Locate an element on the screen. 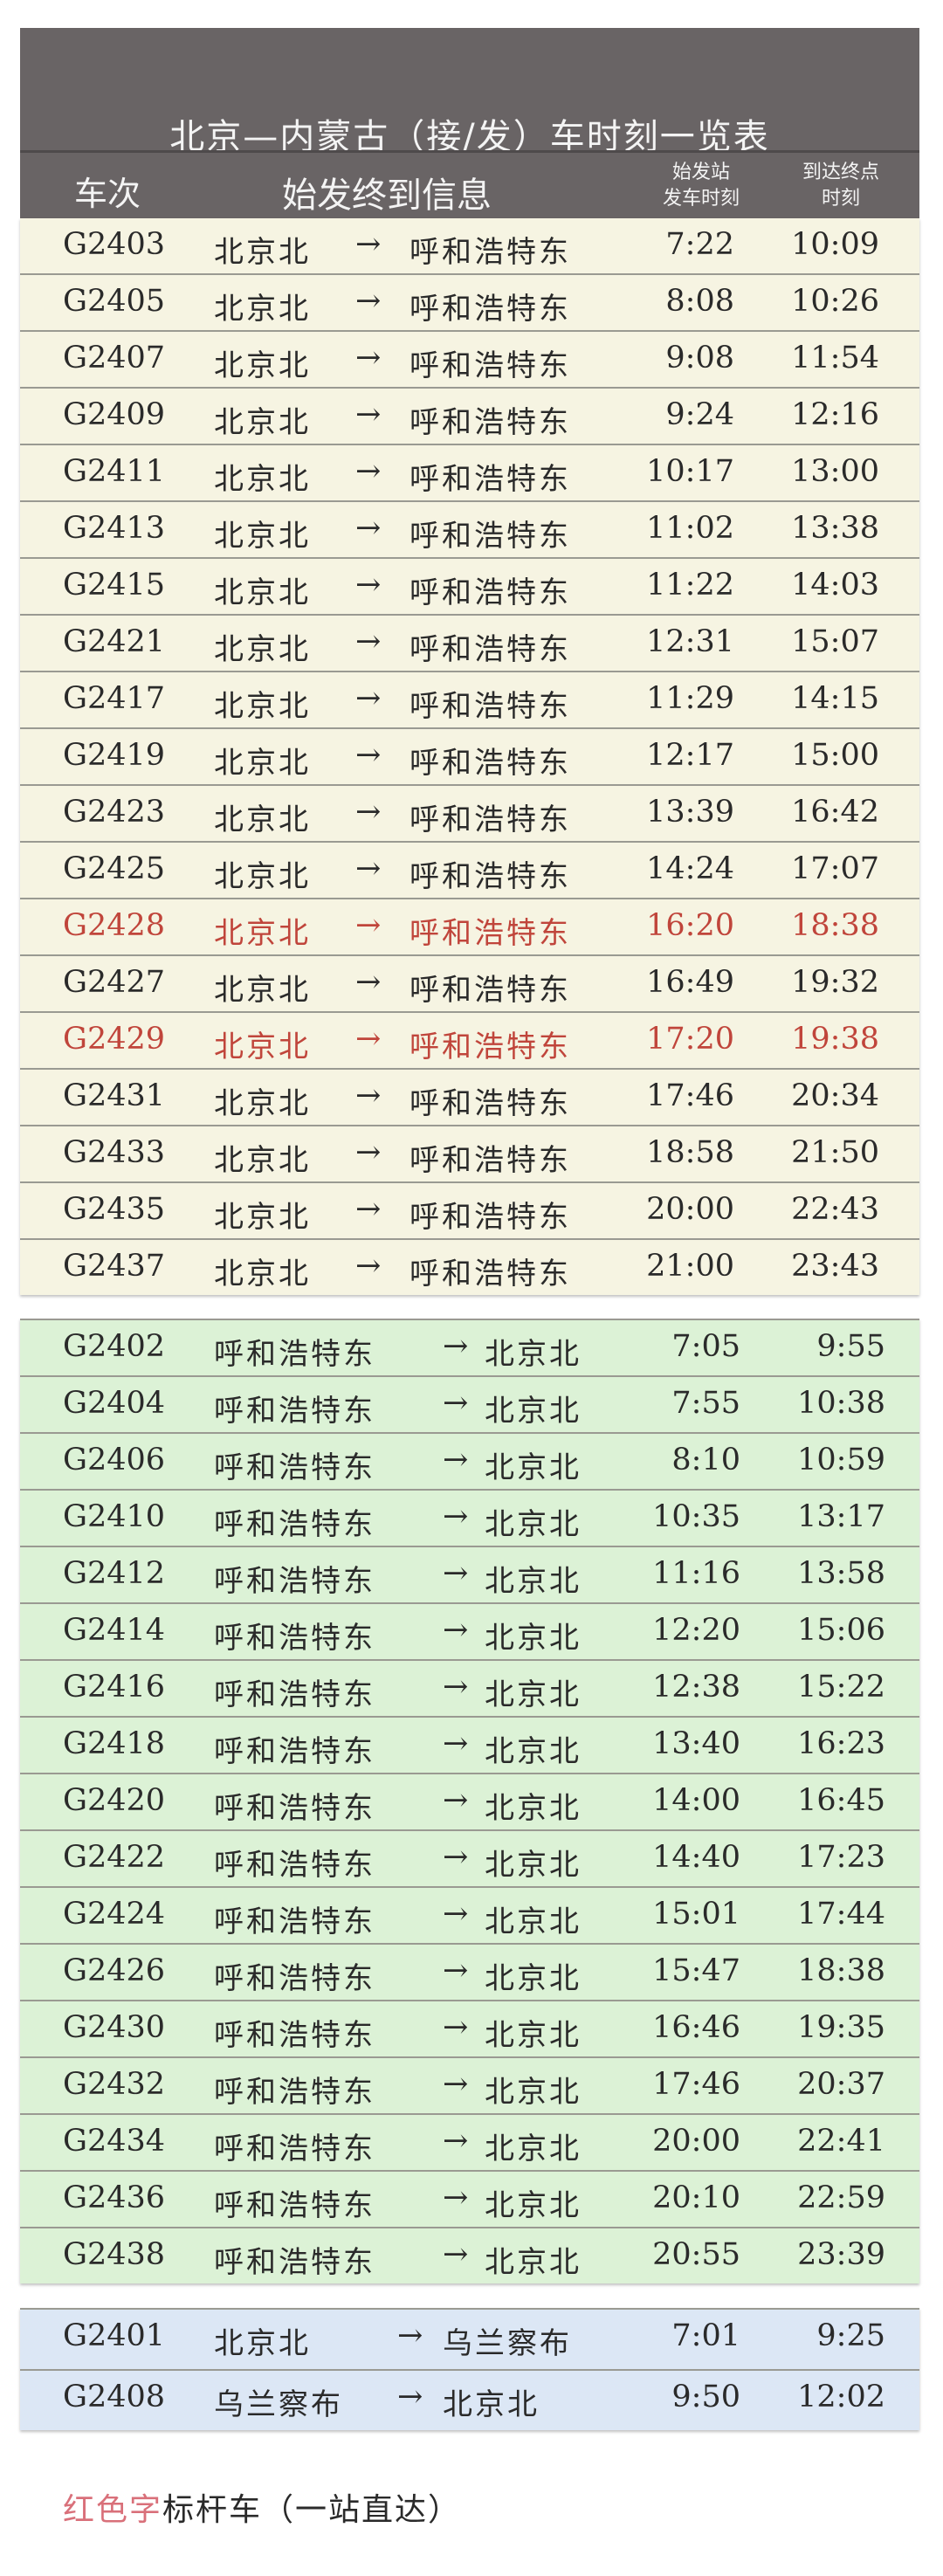 This screenshot has height=2576, width=943. table-row: G2415 北京北 → 呼和浩特东 11:22 14:03 is located at coordinates (469, 587).